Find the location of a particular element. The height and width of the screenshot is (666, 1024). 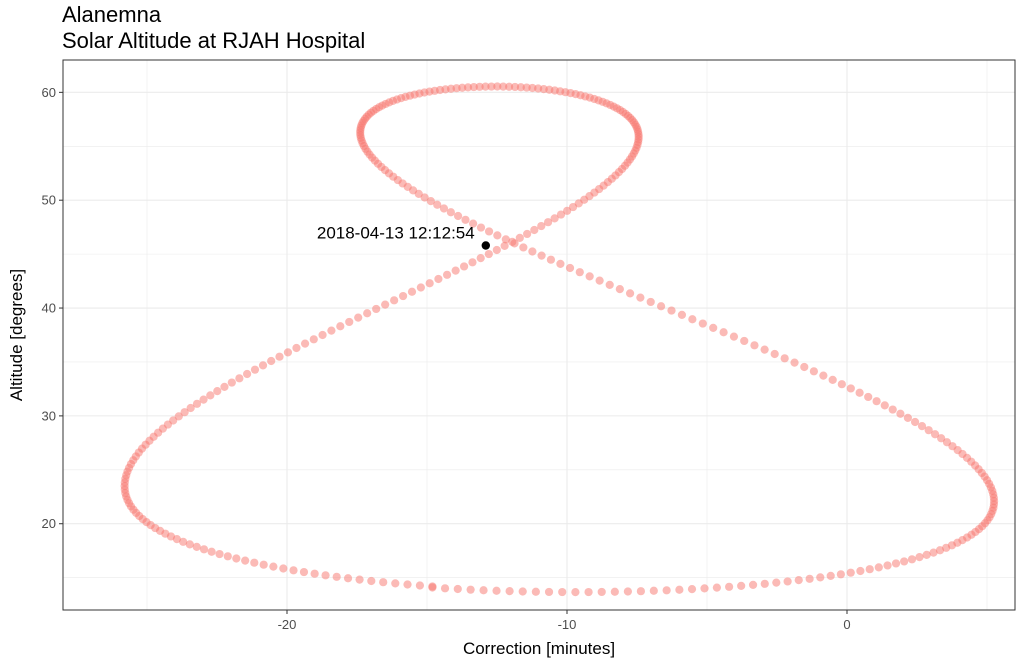

y-tick-label: 60 is located at coordinates (49, 92).